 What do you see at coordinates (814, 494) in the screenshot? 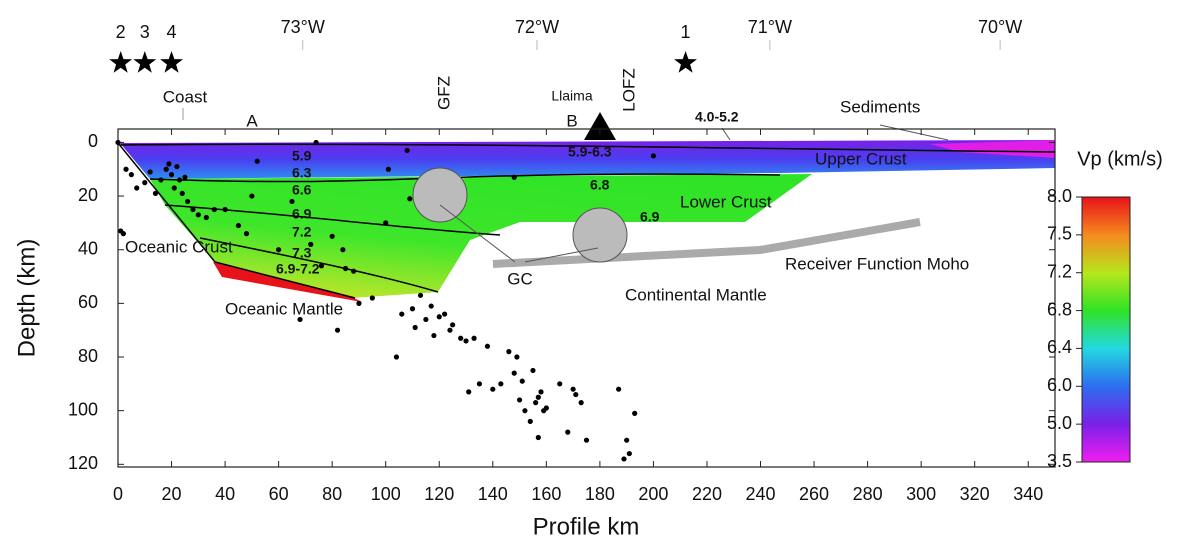
I see `x-tick-label: 260` at bounding box center [814, 494].